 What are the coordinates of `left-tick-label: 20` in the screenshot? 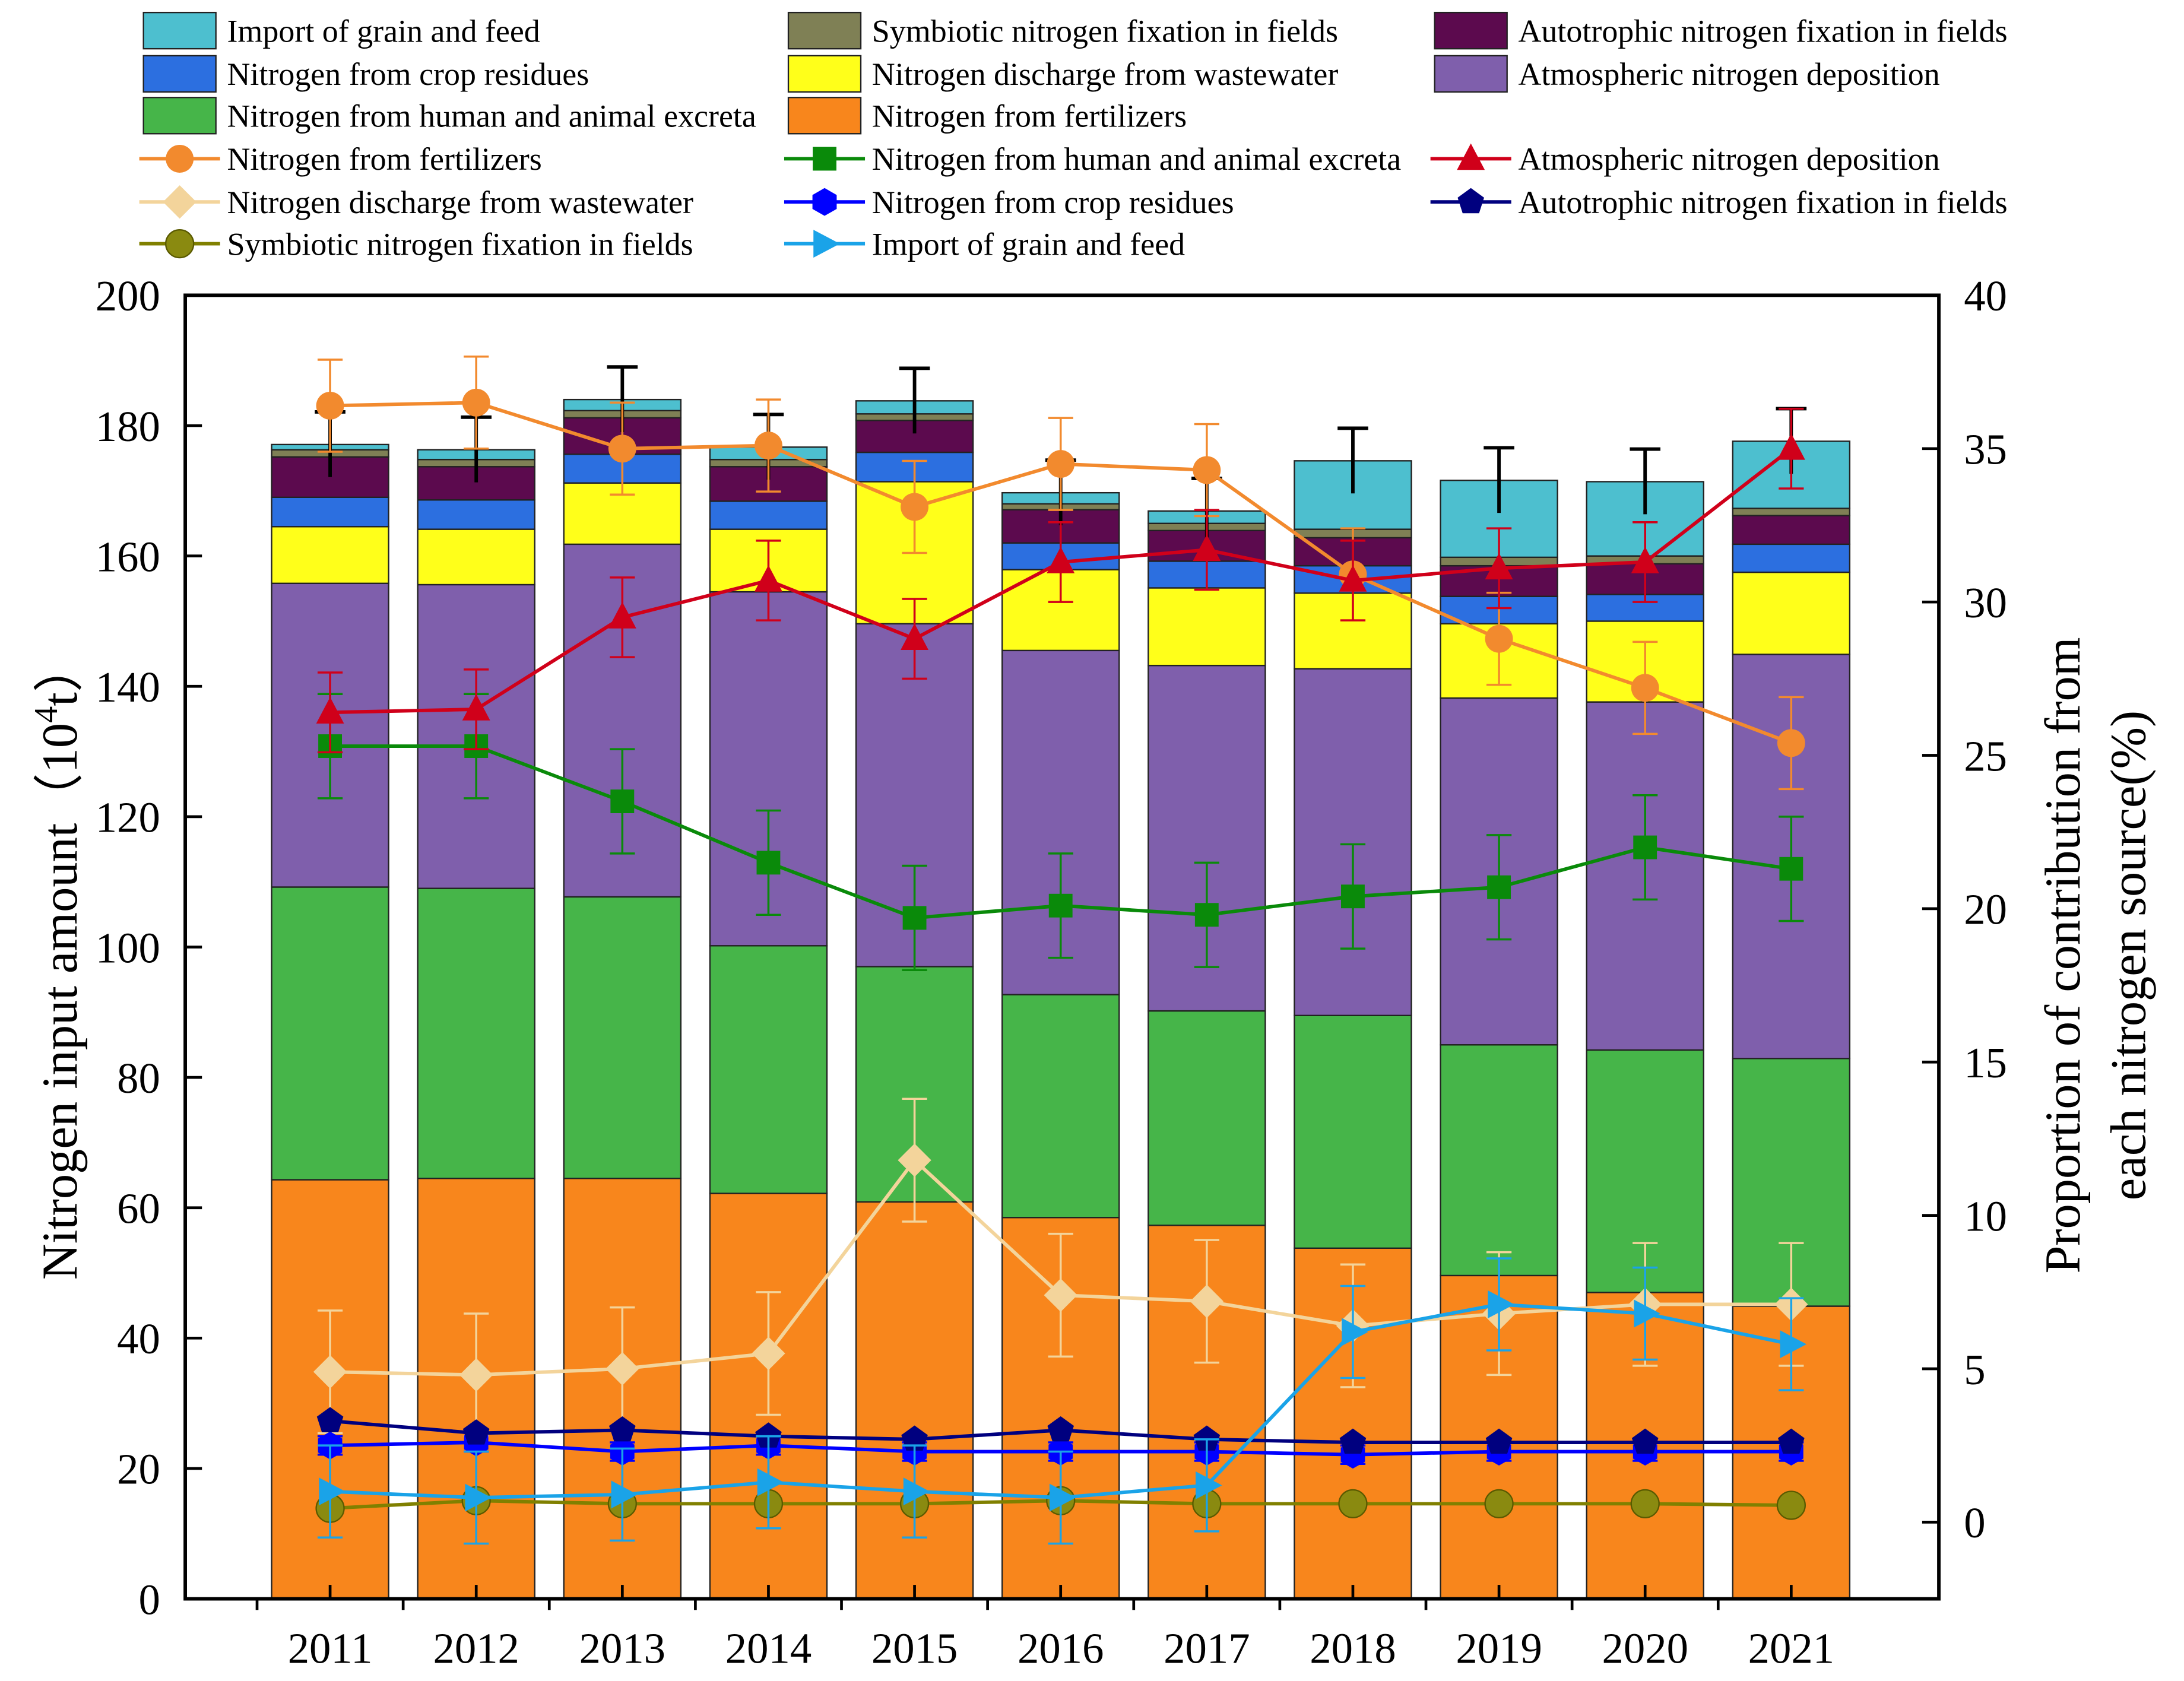 It's located at (138, 1469).